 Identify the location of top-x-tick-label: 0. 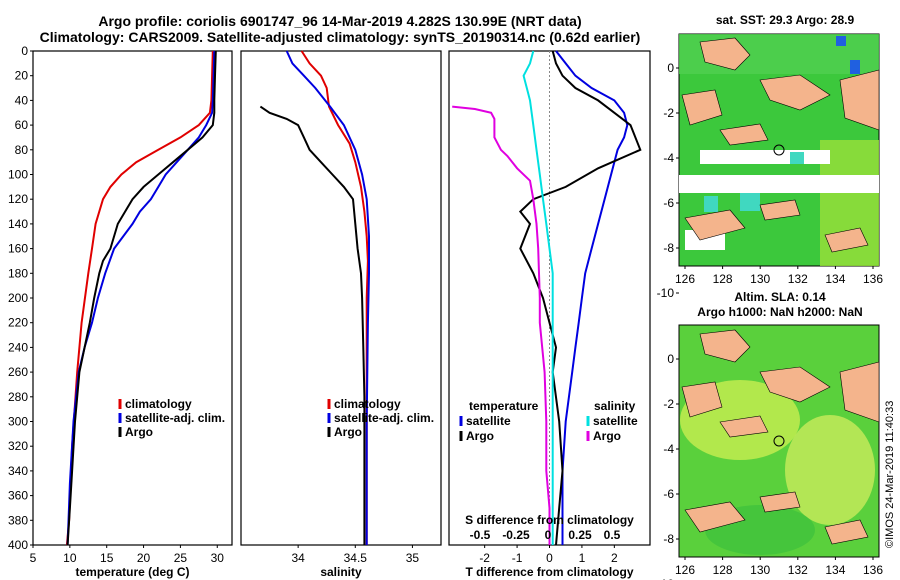
(548, 535).